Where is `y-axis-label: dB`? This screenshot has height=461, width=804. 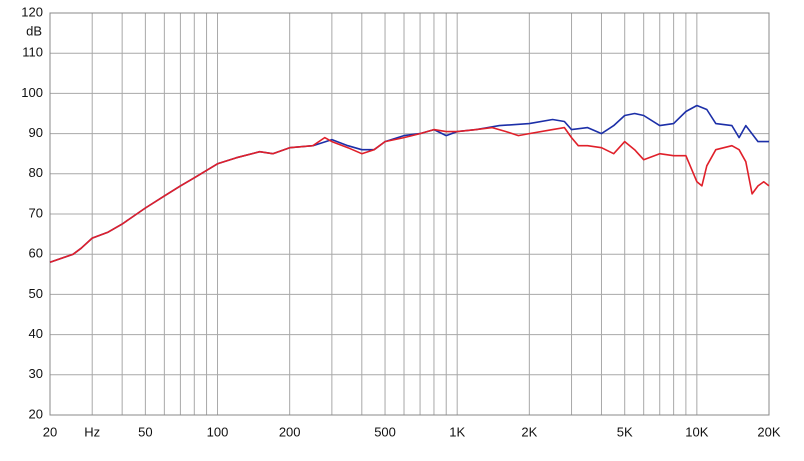 y-axis-label: dB is located at coordinates (34, 30).